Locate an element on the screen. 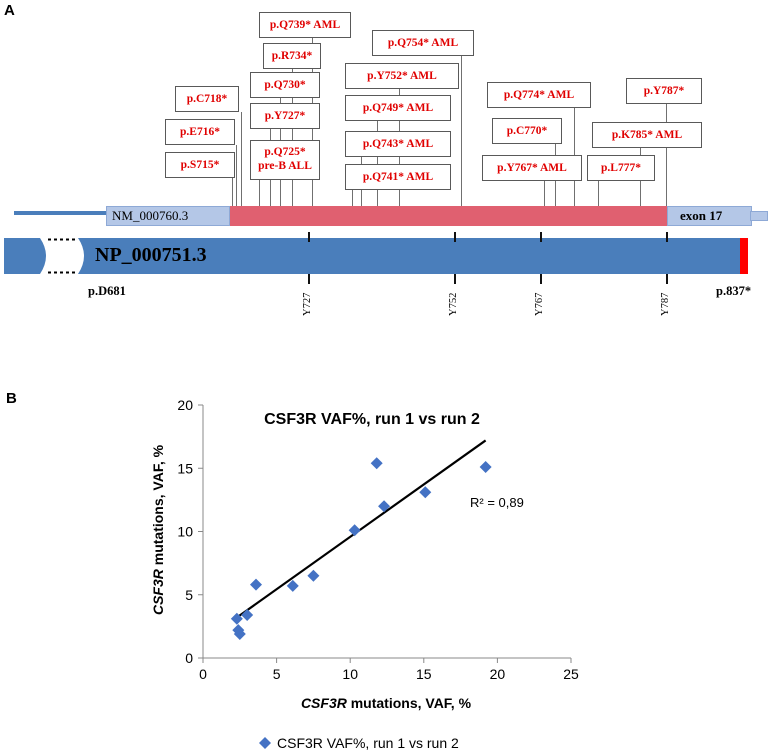 The image size is (772, 754). panel-b-label: B is located at coordinates (11, 398).